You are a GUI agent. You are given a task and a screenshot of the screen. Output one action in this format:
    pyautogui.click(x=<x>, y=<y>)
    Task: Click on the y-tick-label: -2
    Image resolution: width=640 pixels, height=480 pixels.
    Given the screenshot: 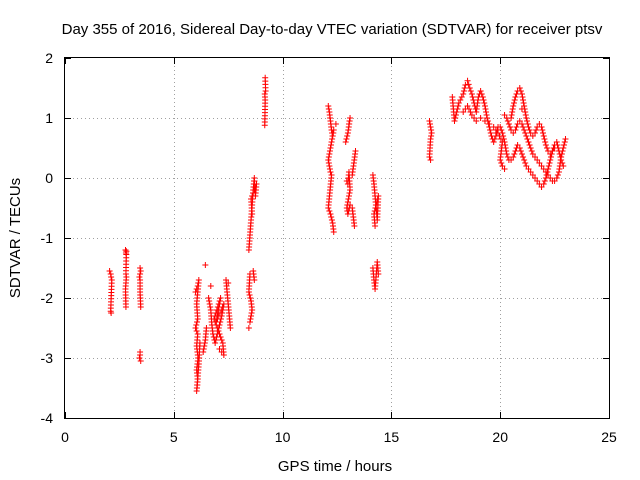 What is the action you would take?
    pyautogui.click(x=47, y=298)
    